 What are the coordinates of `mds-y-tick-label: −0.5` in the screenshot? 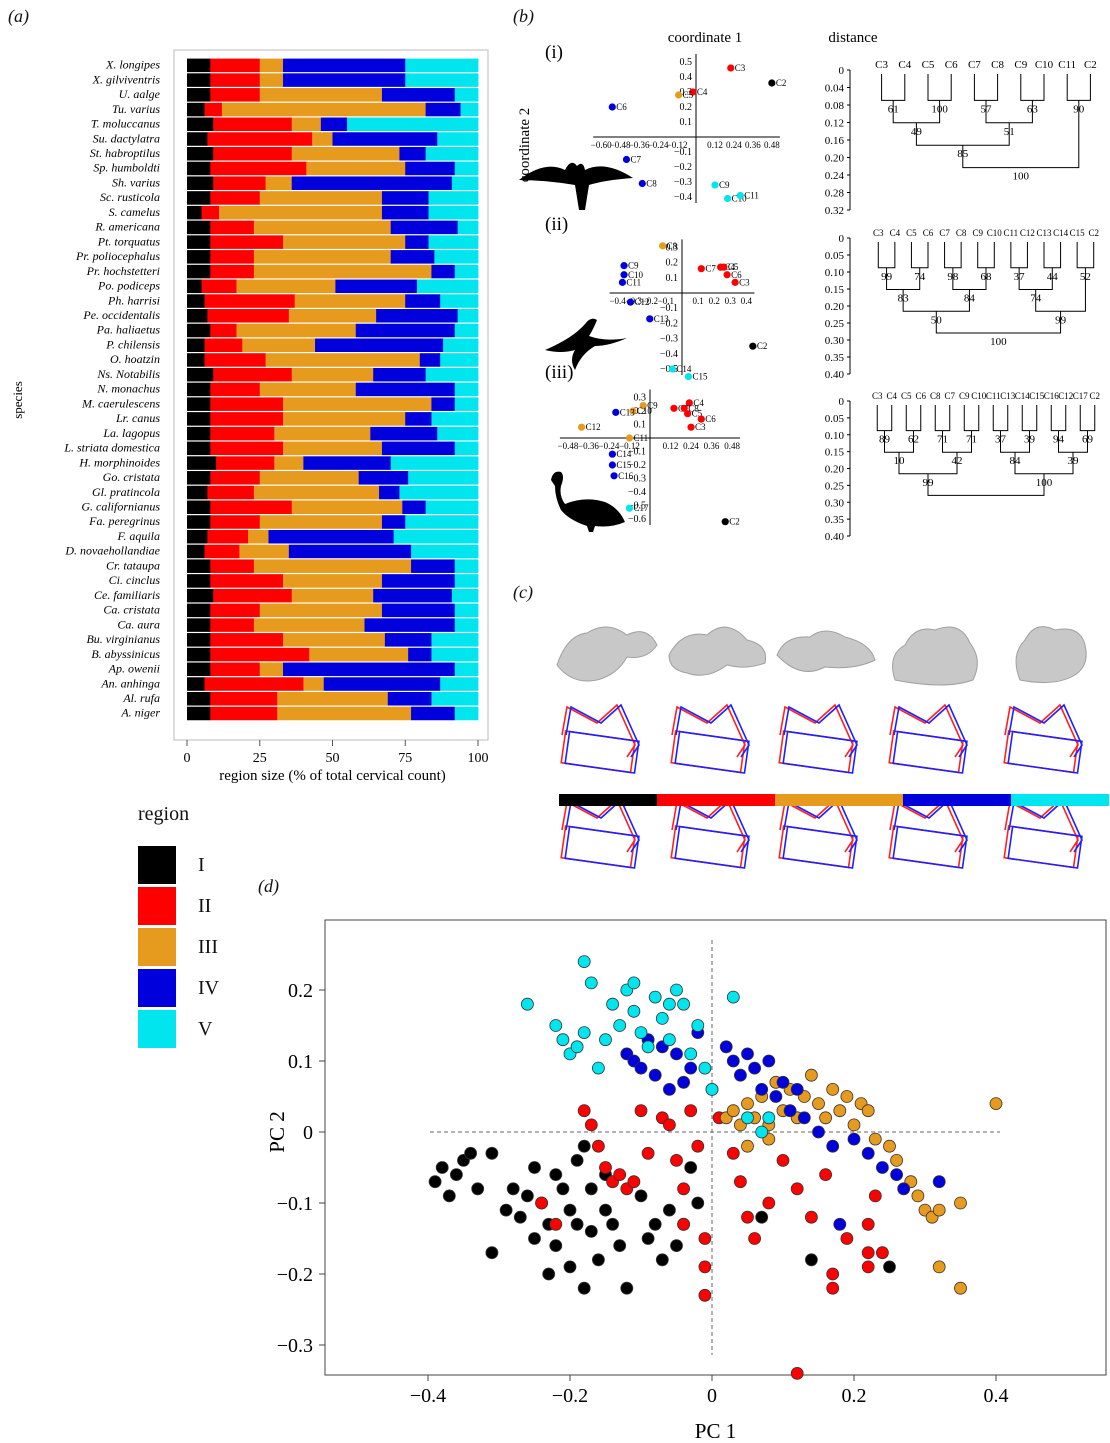 It's located at (637, 506).